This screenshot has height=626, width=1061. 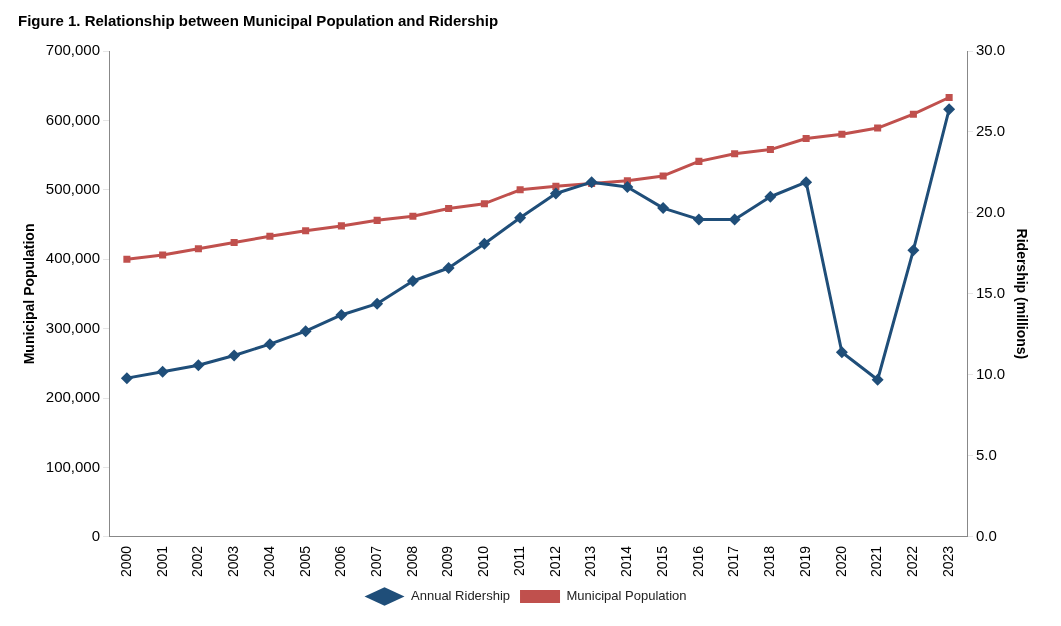 I want to click on x-tick-label: 2013, so click(x=590, y=561).